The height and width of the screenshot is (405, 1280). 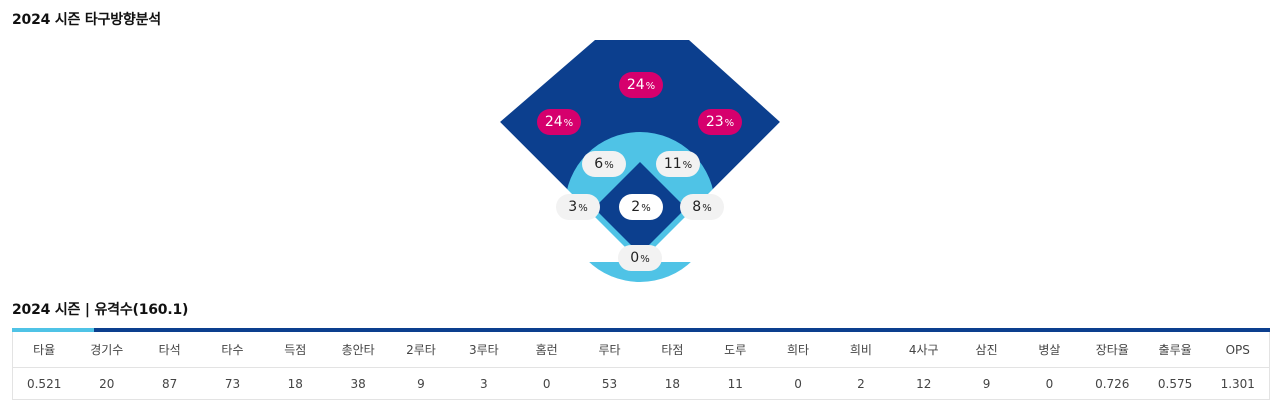 I want to click on value-cell: 0.521, so click(x=44, y=383).